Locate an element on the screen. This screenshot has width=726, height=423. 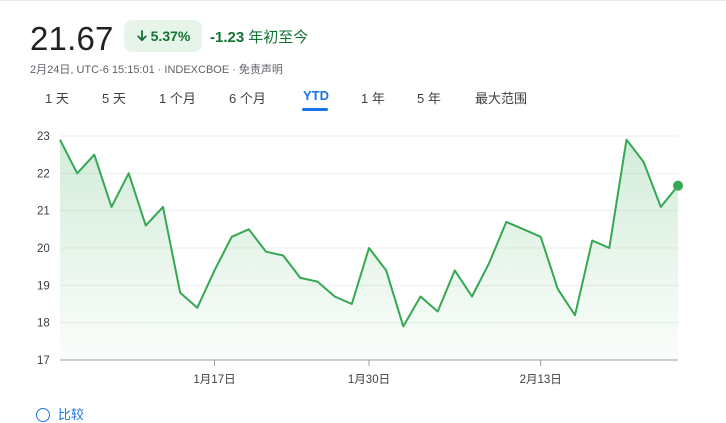
plus-circle-icon is located at coordinates (43, 415).